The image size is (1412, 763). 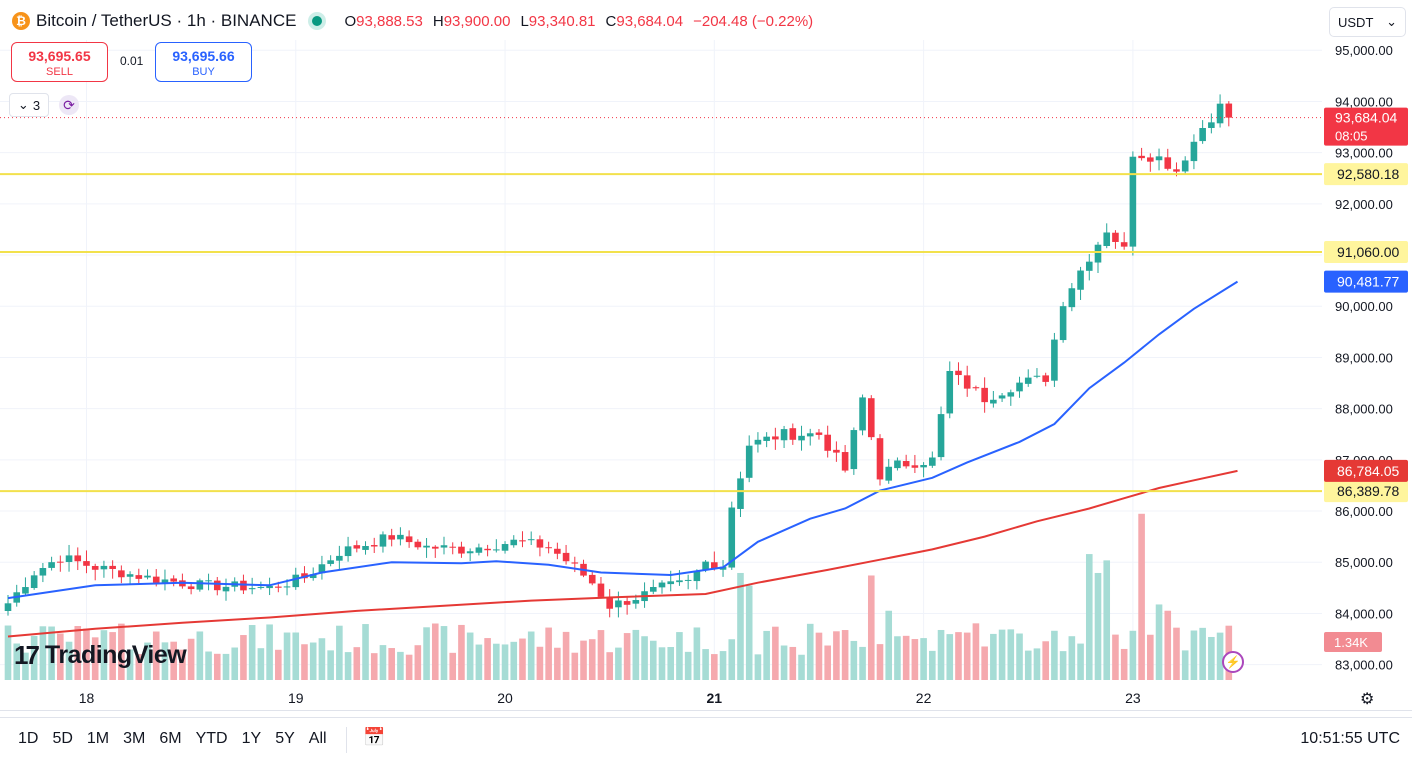 I want to click on y-tick-label: 86,000.00, so click(x=1364, y=511).